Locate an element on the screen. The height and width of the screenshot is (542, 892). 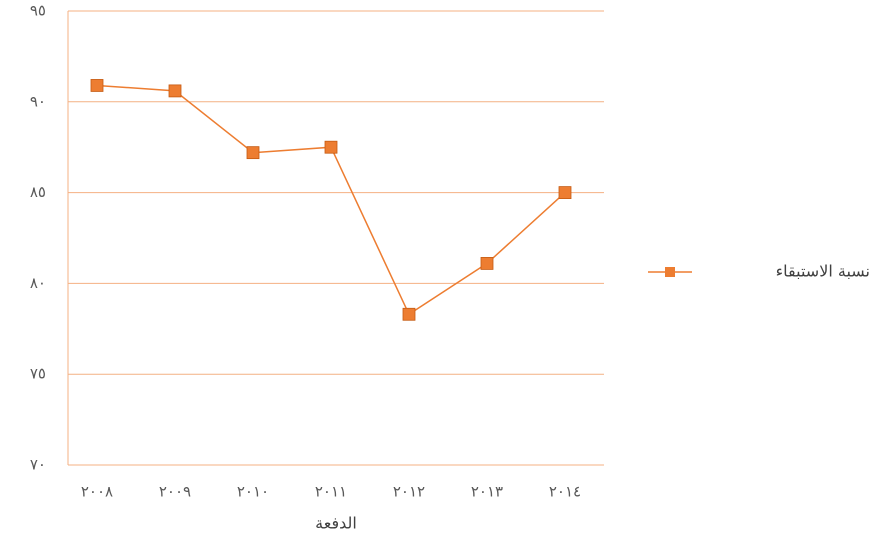
legend-marker is located at coordinates (670, 272).